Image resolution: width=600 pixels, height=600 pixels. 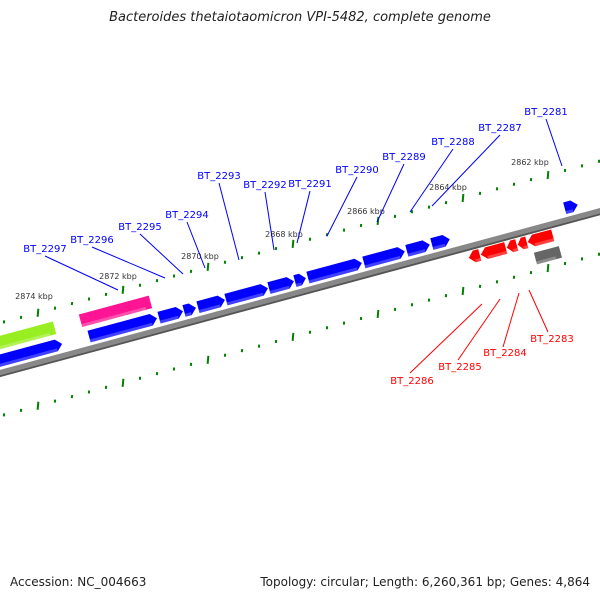 What do you see at coordinates (186, 215) in the screenshot?
I see `gene-label-bt_2294: BT_2294` at bounding box center [186, 215].